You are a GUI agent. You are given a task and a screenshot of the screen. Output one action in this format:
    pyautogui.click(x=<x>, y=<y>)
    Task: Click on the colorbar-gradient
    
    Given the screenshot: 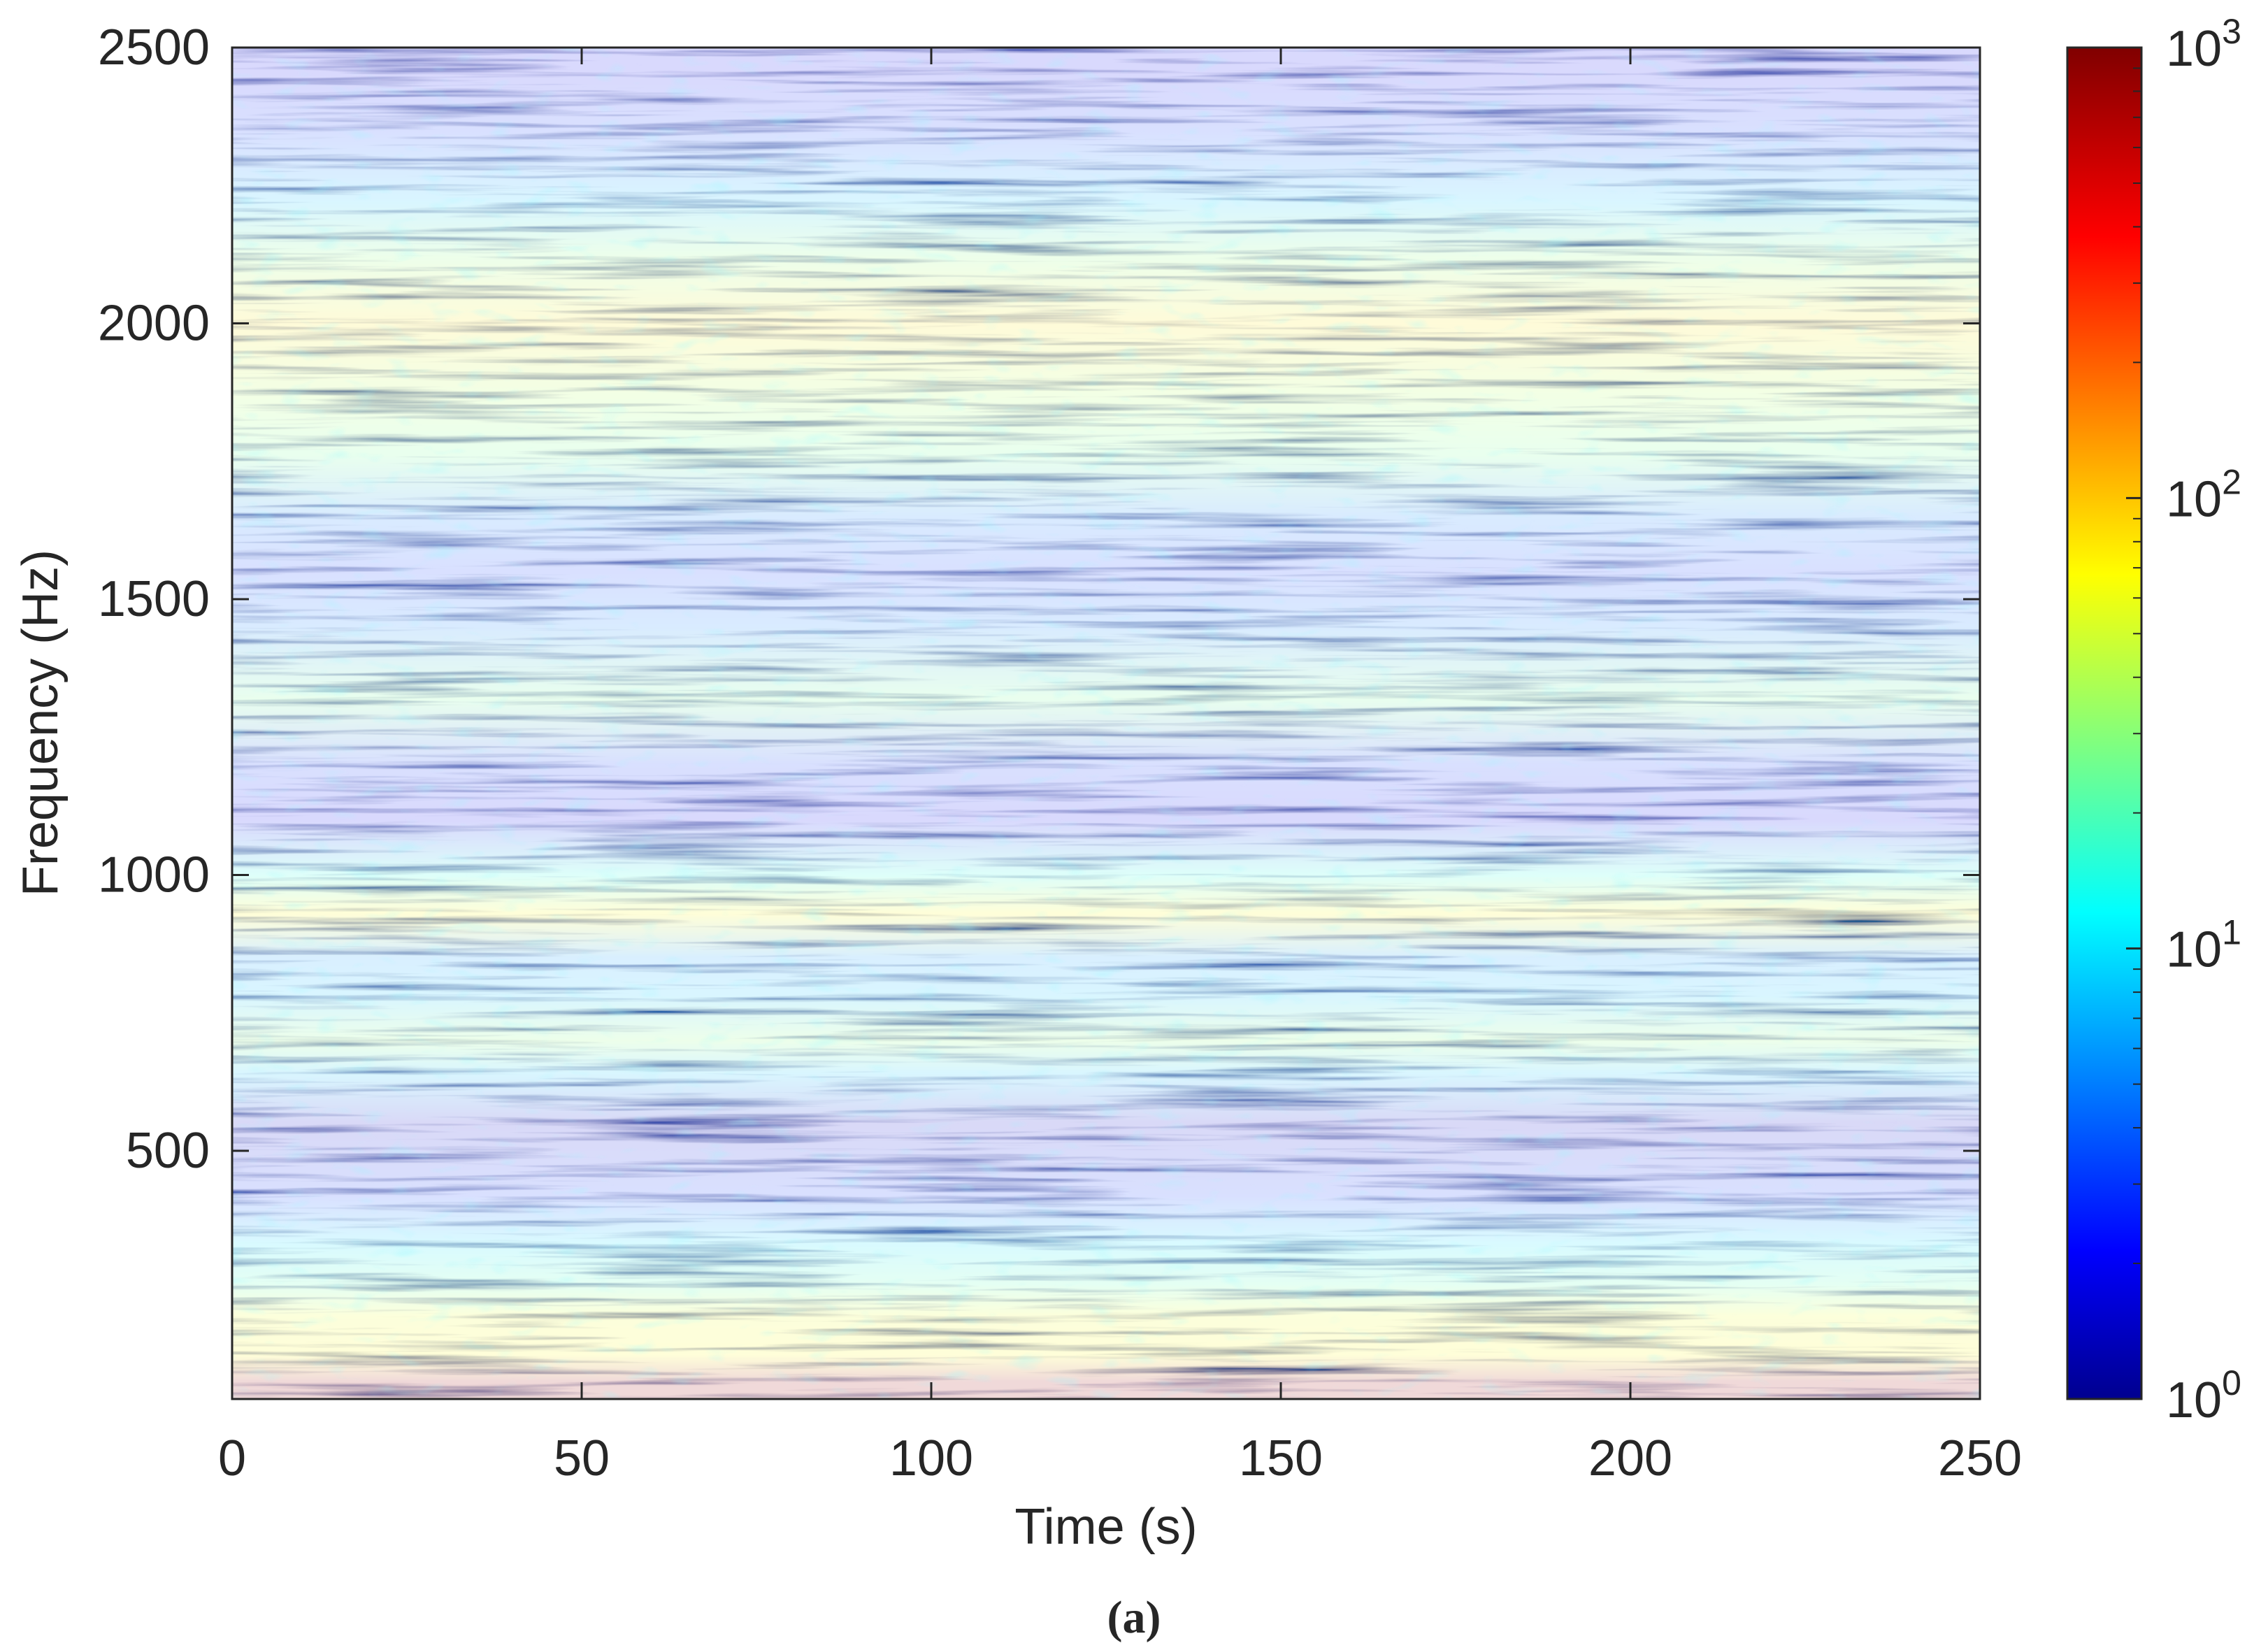 What is the action you would take?
    pyautogui.click(x=2104, y=724)
    